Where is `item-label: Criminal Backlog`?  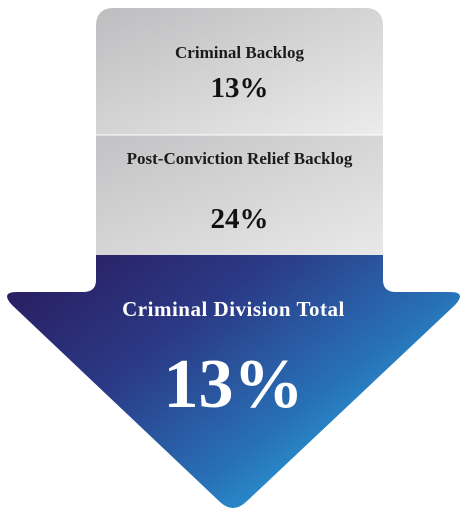
item-label: Criminal Backlog is located at coordinates (239, 52).